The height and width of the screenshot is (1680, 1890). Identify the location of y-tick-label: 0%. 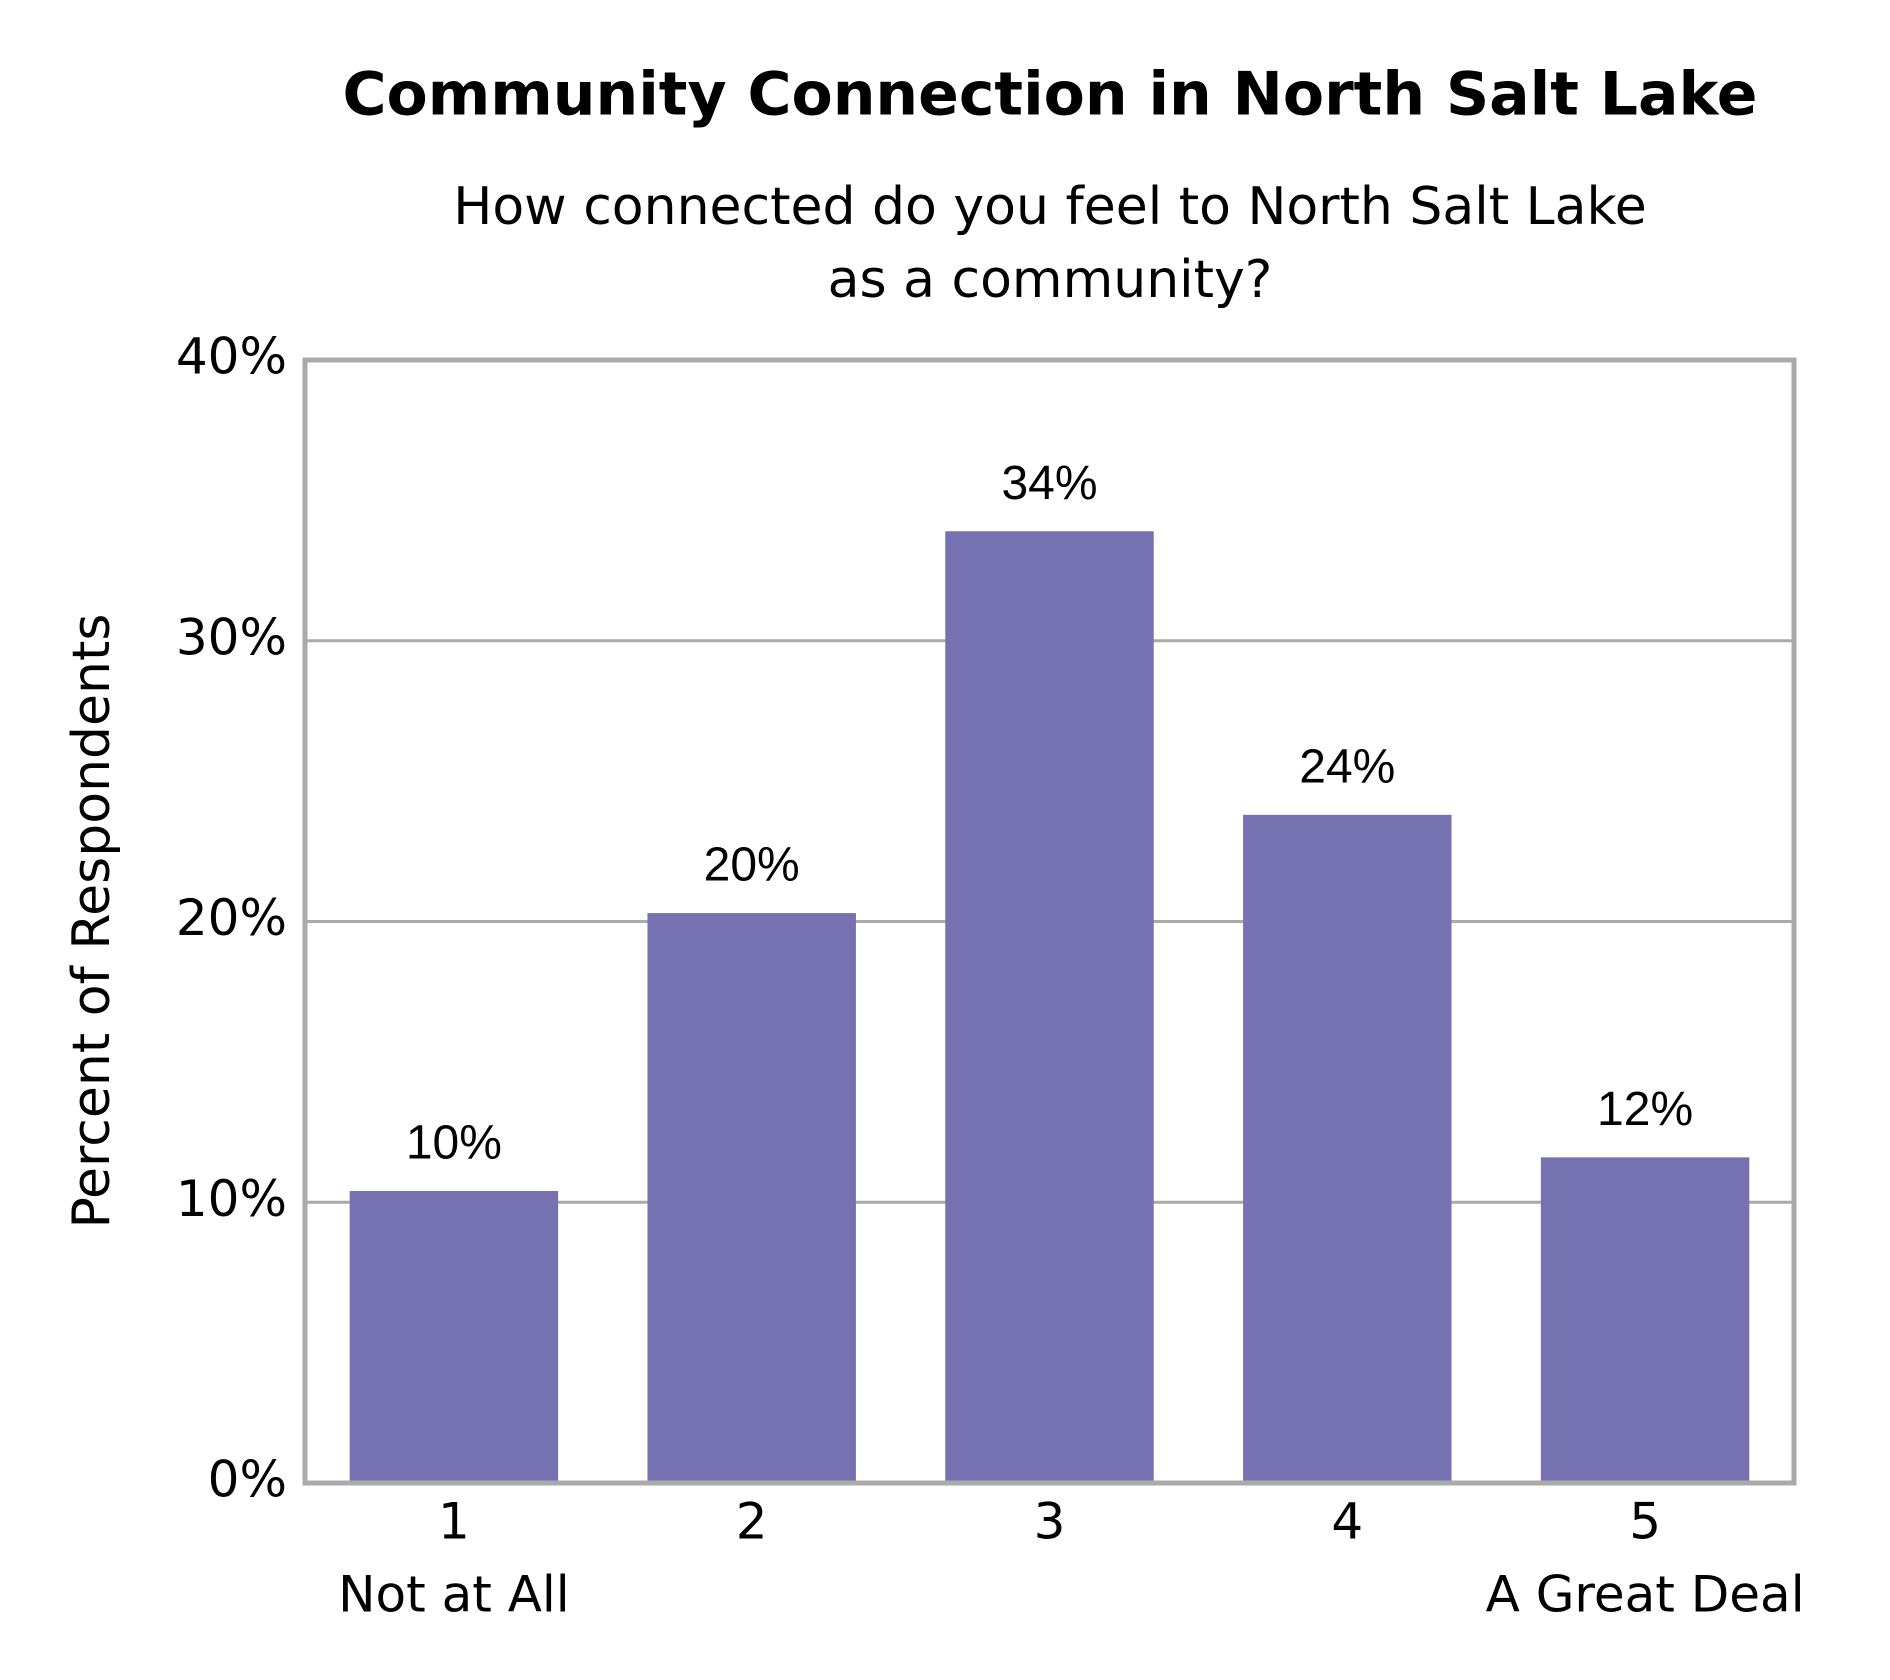
(247, 1480).